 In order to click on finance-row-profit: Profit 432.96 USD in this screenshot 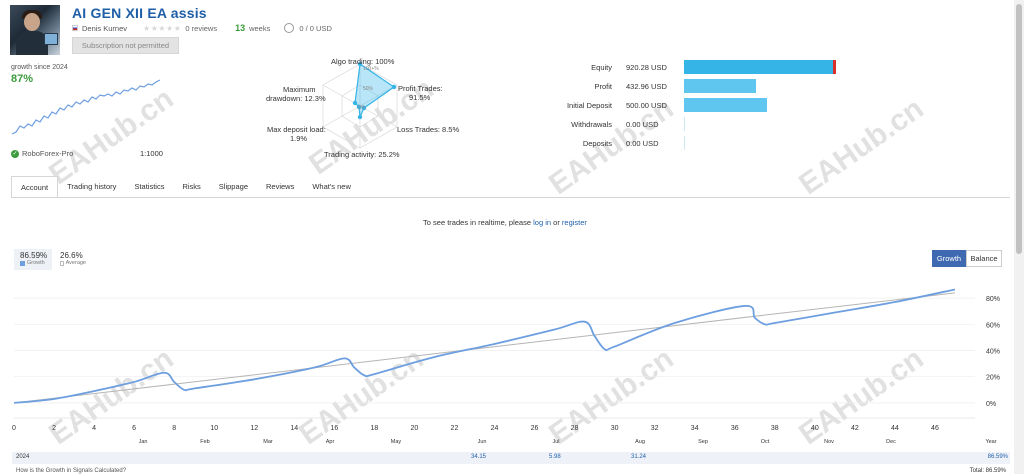, I will do `click(648, 86)`.